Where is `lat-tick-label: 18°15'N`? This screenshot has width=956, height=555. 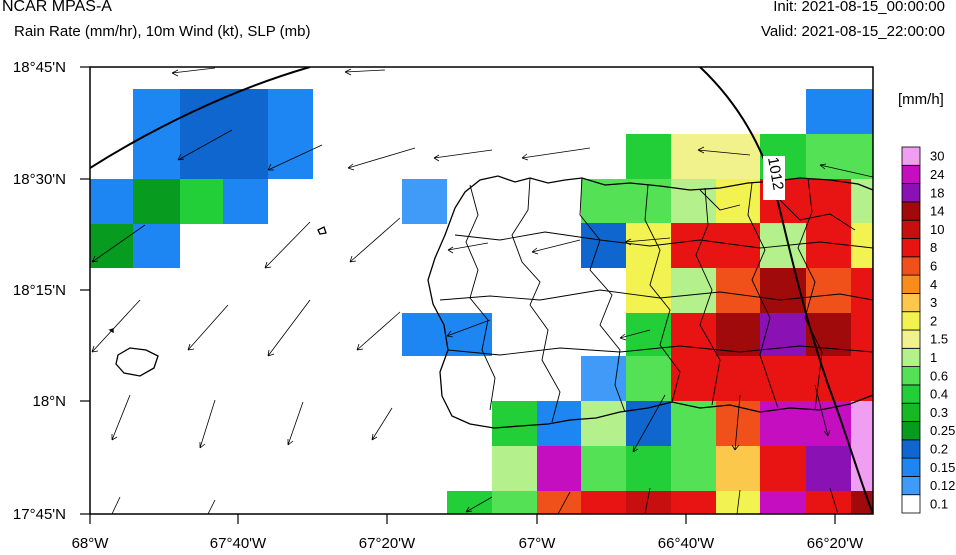 lat-tick-label: 18°15'N is located at coordinates (39, 290).